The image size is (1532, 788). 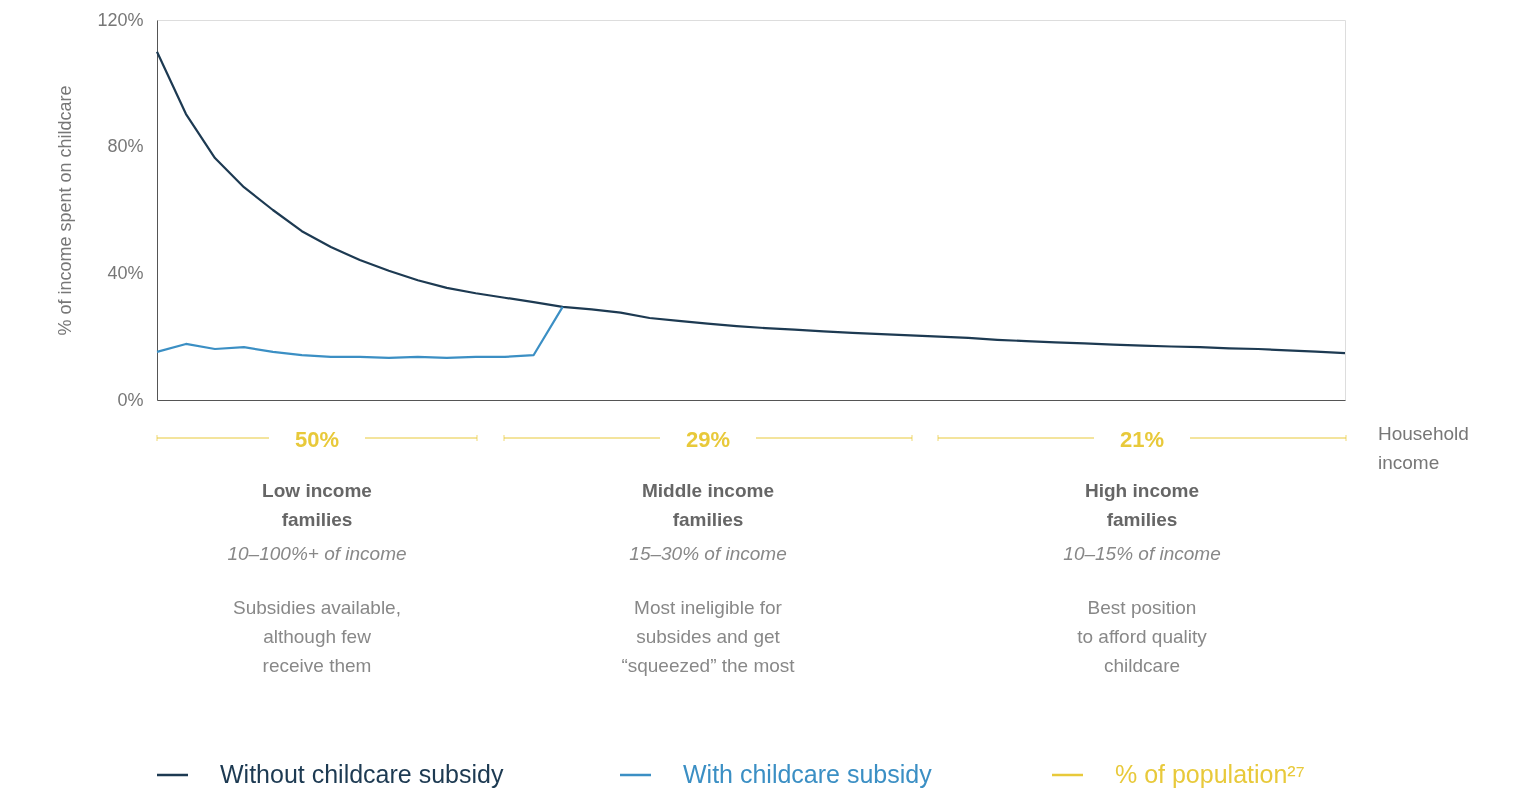 I want to click on text: Subsidies available, although few receive them, so click(x=317, y=636).